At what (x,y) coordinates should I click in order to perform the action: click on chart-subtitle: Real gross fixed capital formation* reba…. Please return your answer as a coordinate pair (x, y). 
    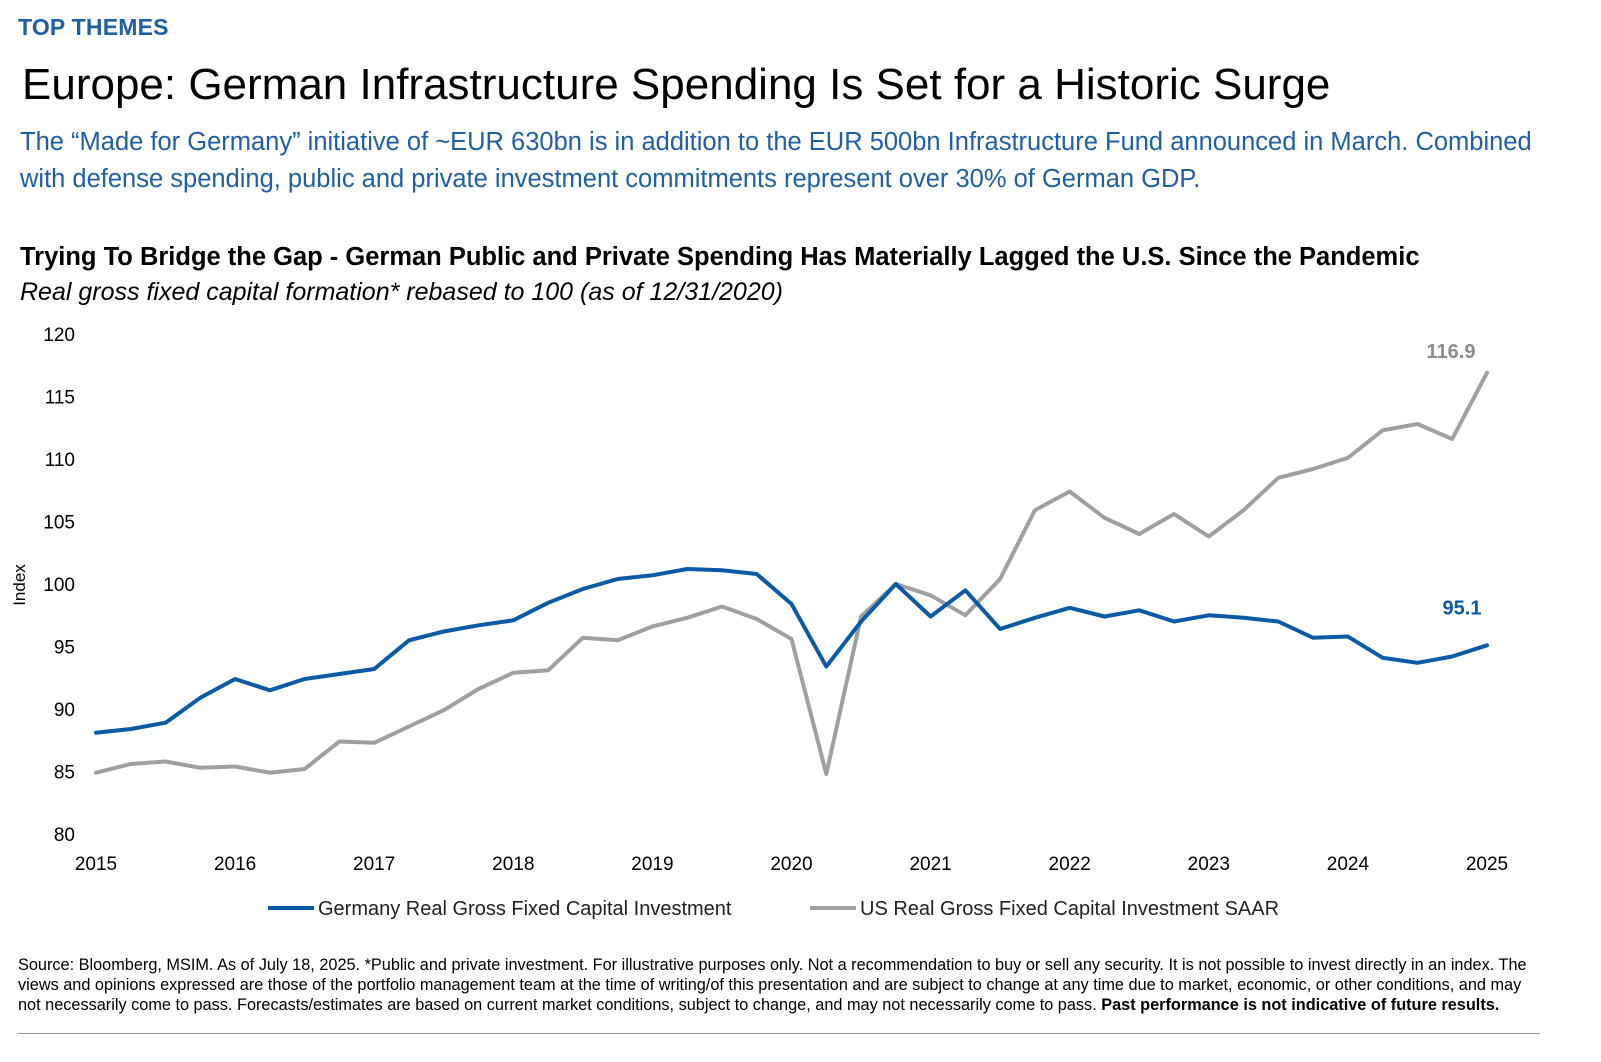
    Looking at the image, I should click on (401, 292).